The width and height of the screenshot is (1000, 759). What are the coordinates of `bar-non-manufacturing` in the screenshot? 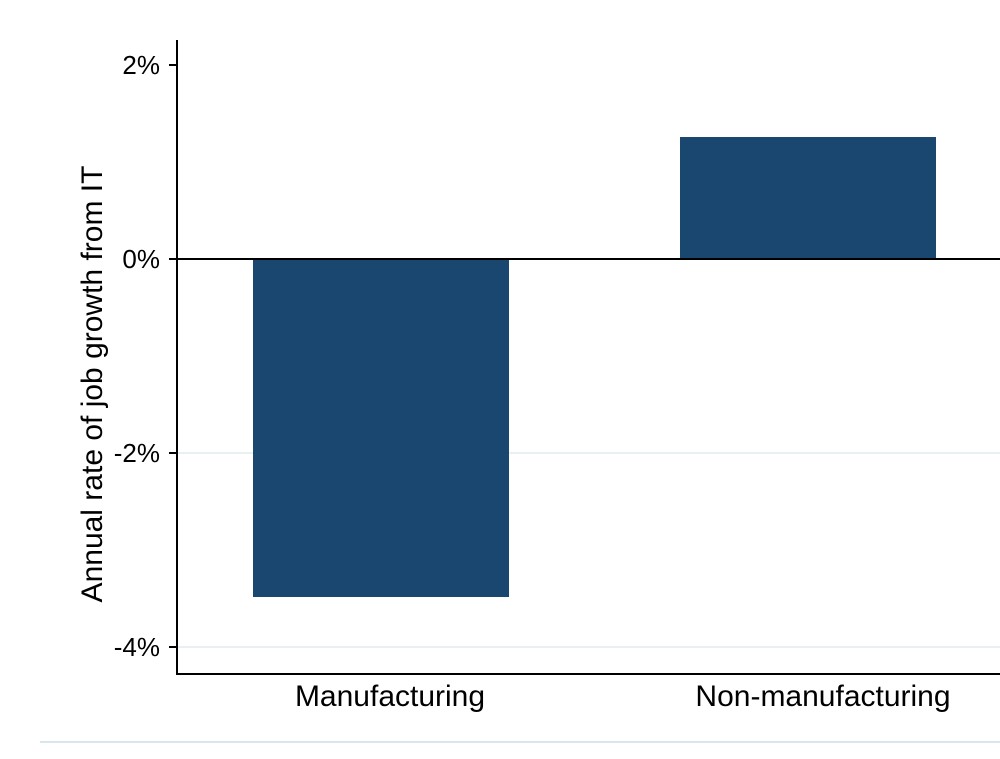 It's located at (808, 197).